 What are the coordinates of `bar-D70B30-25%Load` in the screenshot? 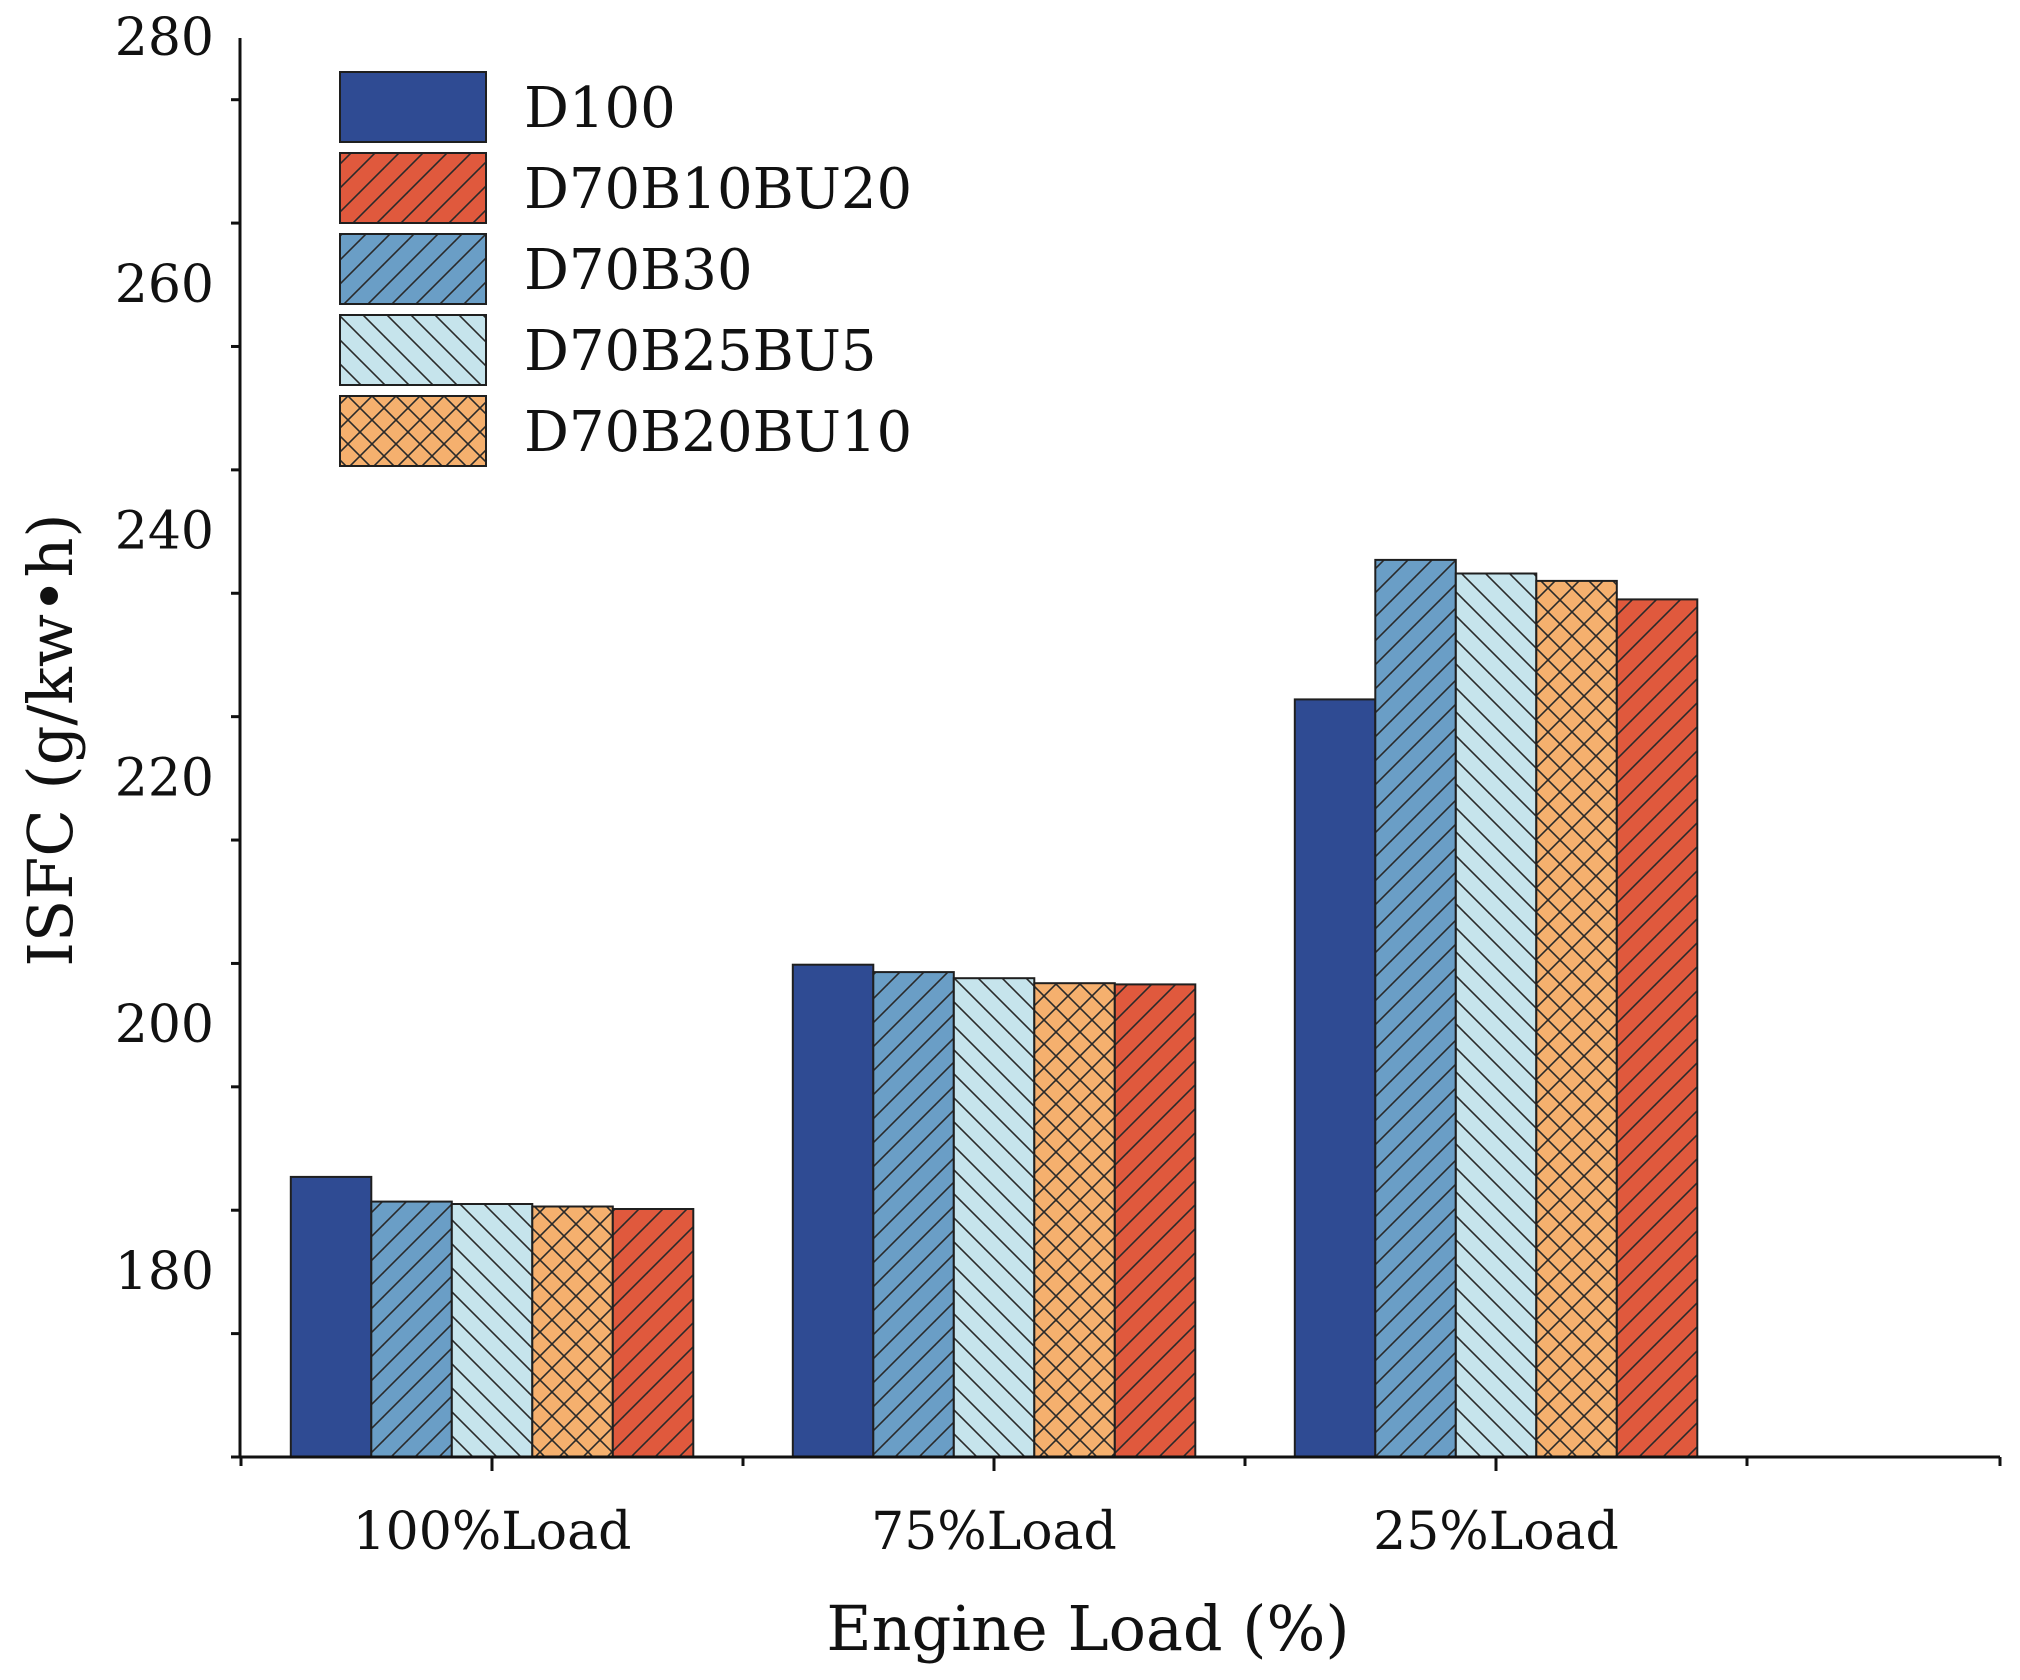 It's located at (1415, 1008).